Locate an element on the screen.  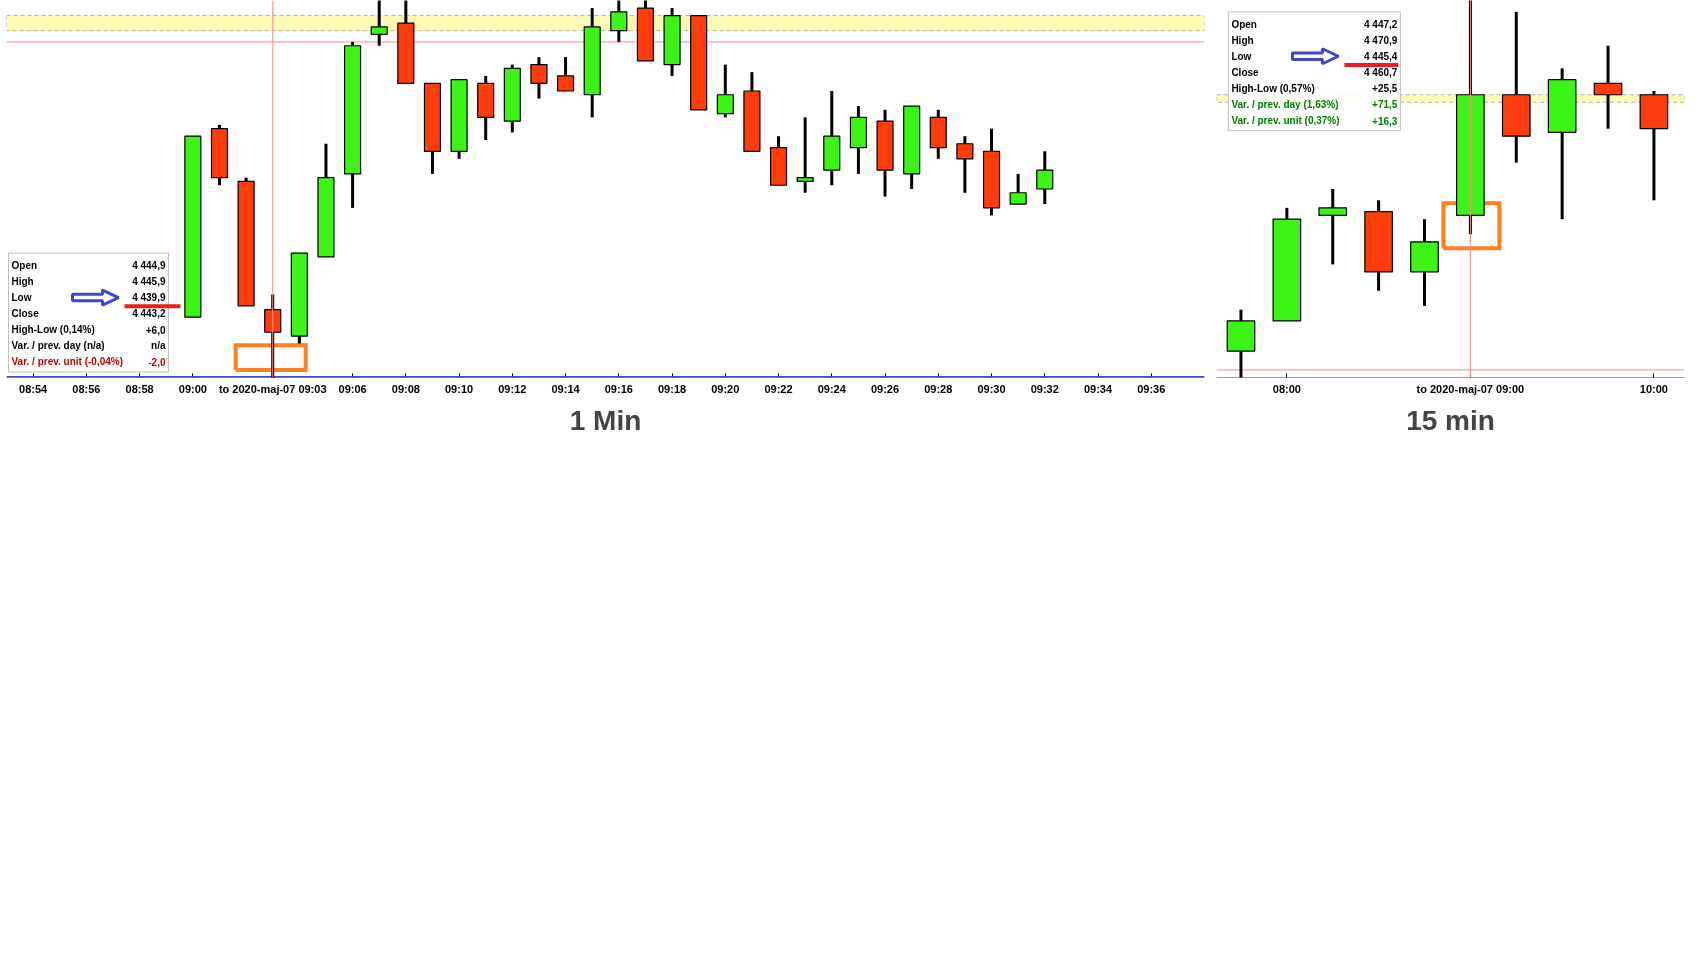
text: 1 Min is located at coordinates (605, 420).